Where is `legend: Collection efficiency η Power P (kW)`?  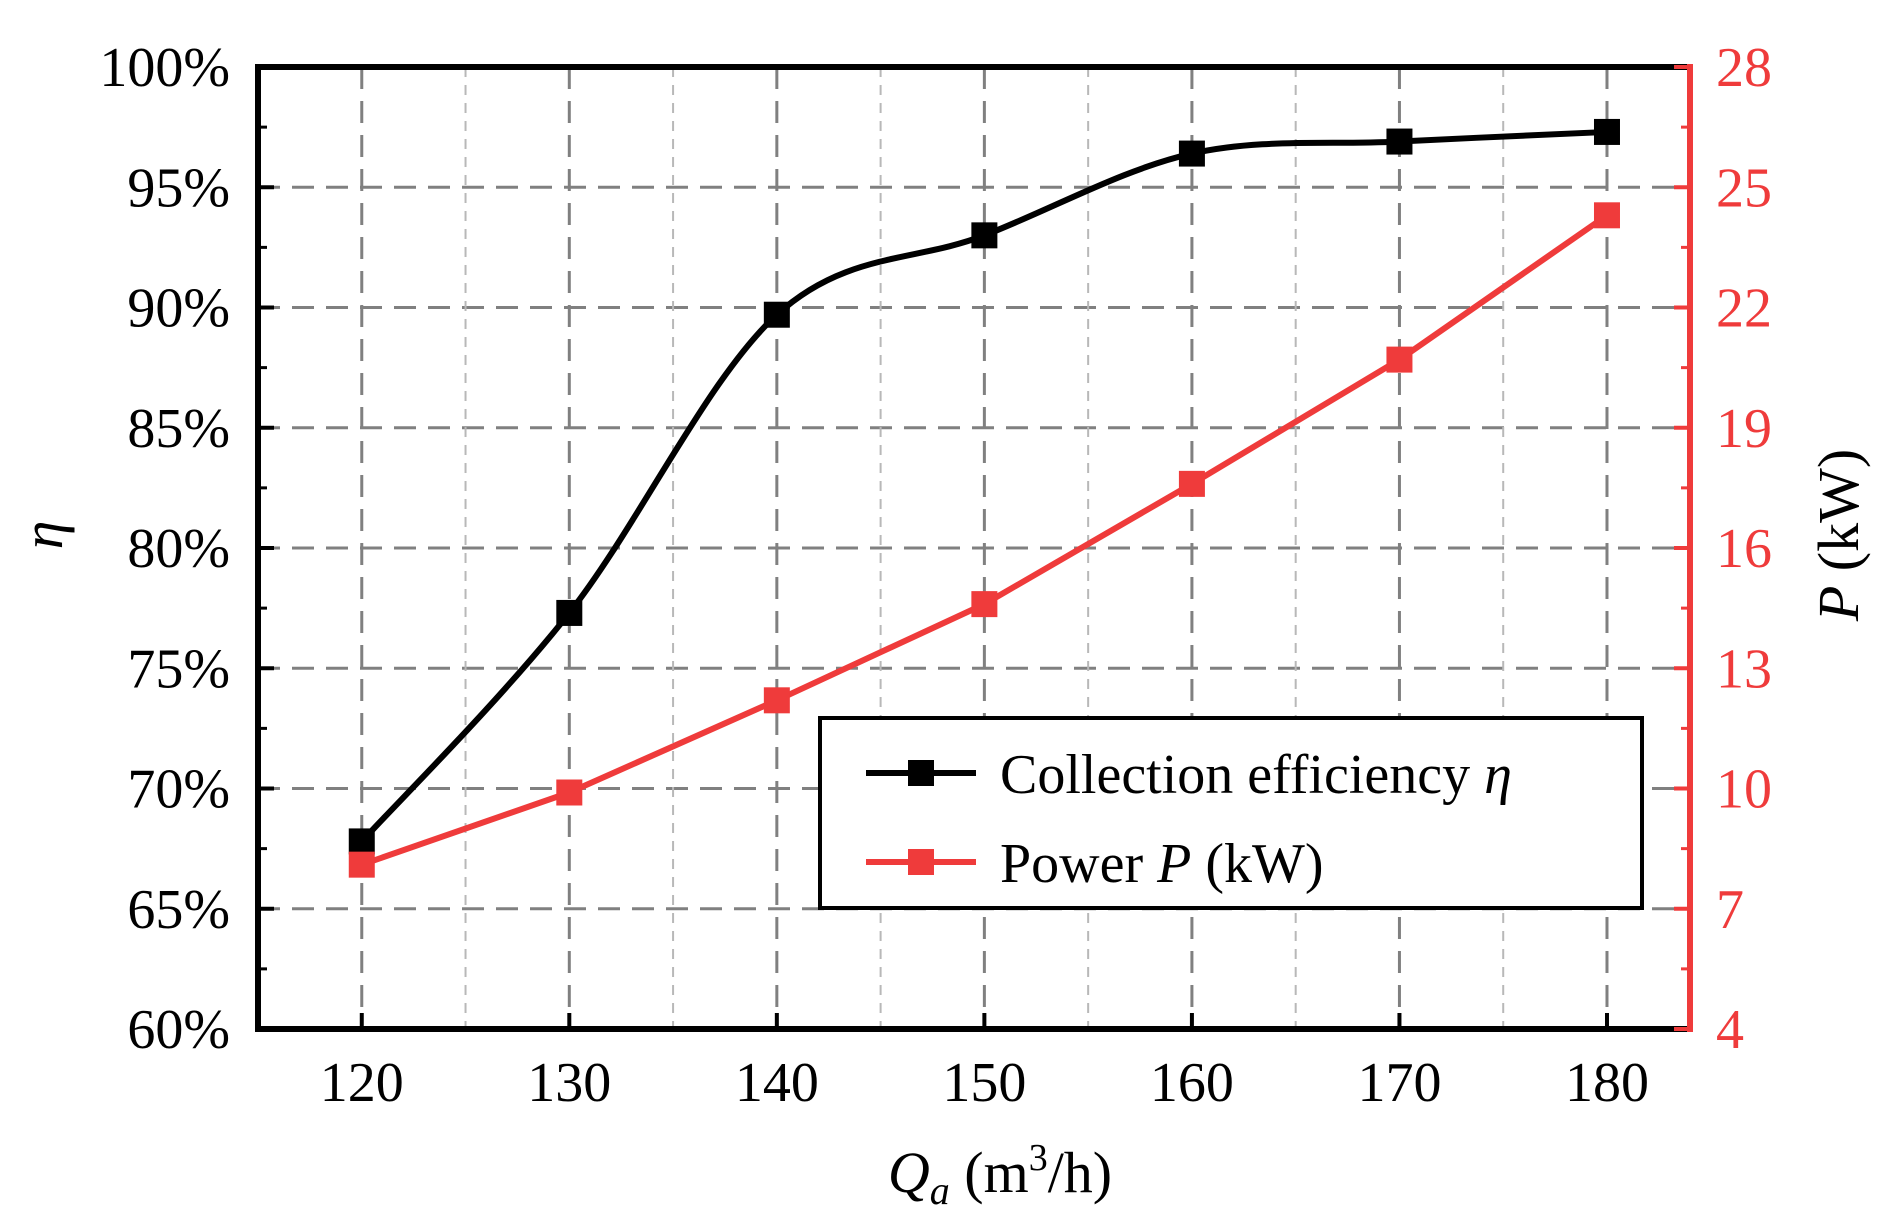
legend: Collection efficiency η Power P (kW) is located at coordinates (1231, 813).